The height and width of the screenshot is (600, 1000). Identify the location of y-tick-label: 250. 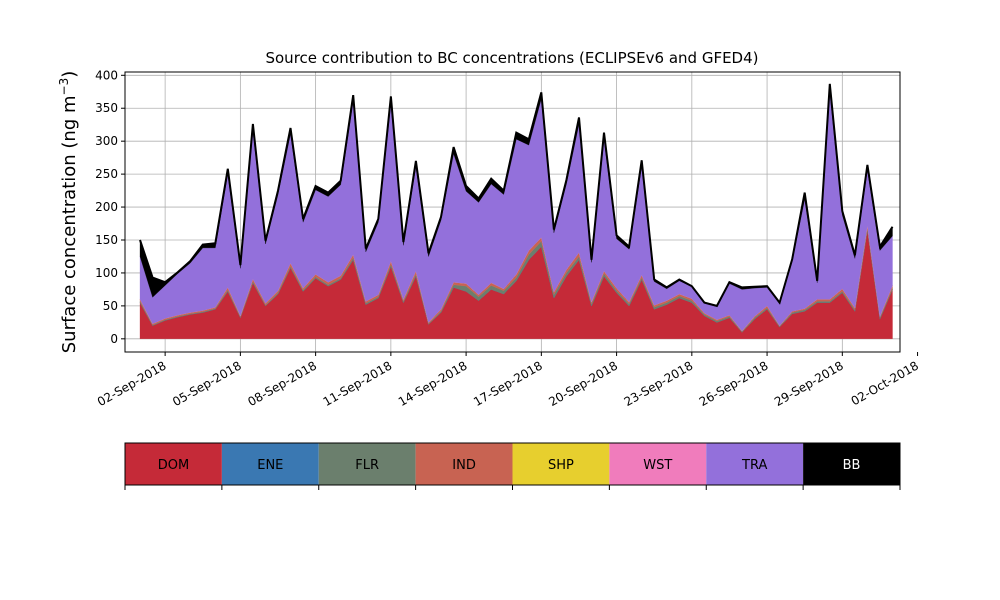
(106, 174).